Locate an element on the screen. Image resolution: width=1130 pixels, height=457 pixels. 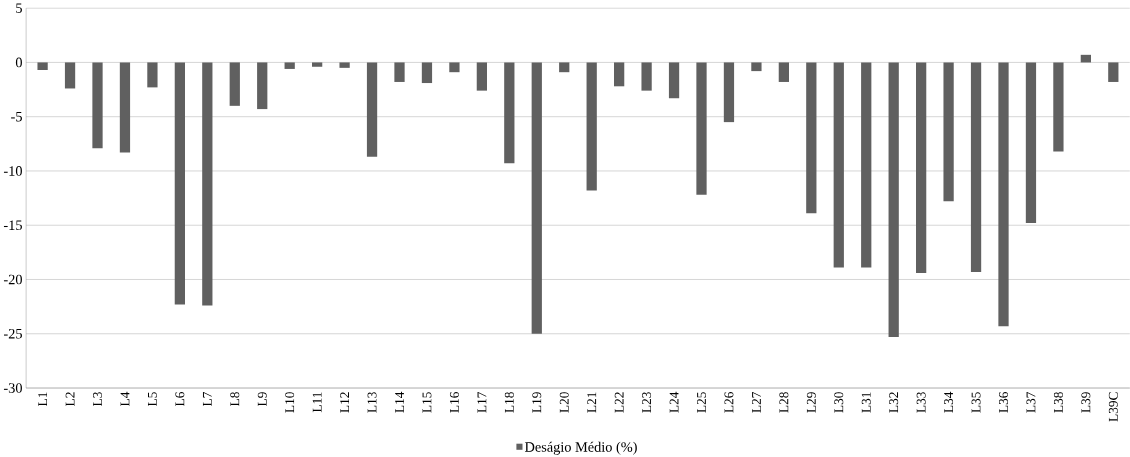
x-tick-label: L4 is located at coordinates (125, 398).